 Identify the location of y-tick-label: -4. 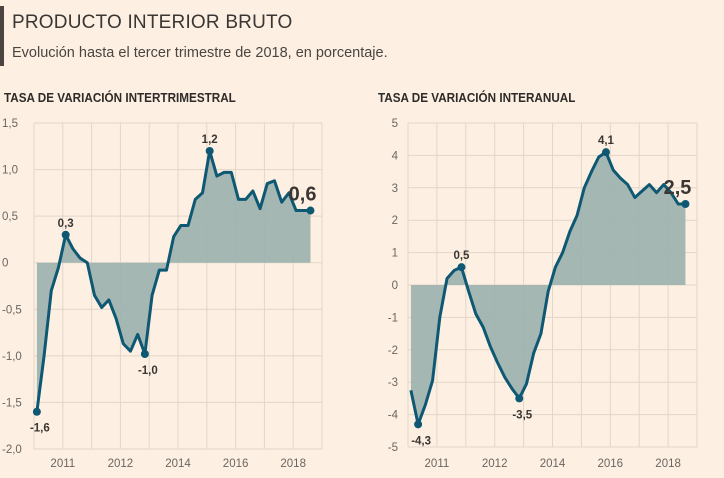
(393, 416).